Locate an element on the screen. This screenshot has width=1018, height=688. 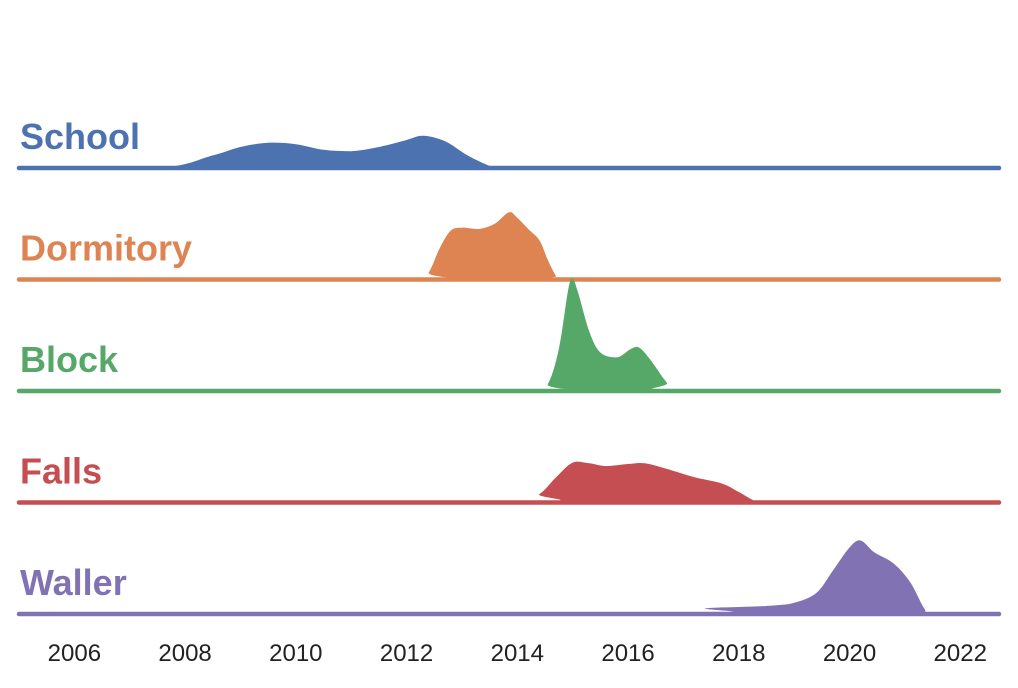
row-label-dormitory: Dormitory is located at coordinates (106, 248).